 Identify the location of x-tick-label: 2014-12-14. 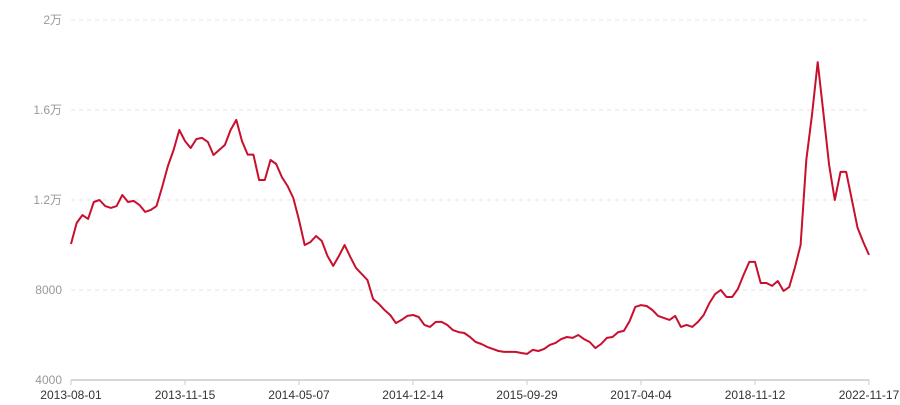
(413, 394).